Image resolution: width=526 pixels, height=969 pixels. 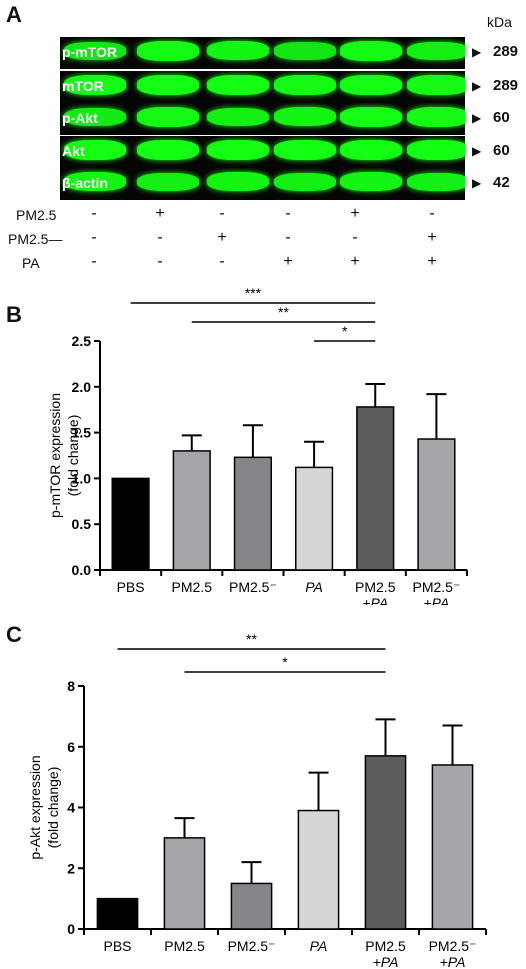 I want to click on y-axis-label: p-Akt expression, so click(x=35, y=807).